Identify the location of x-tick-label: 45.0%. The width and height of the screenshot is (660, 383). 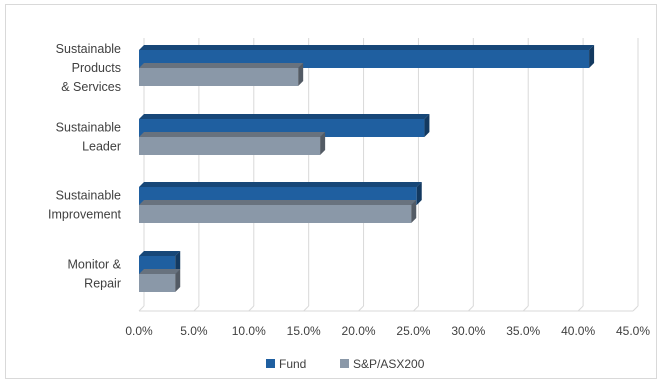
(633, 331).